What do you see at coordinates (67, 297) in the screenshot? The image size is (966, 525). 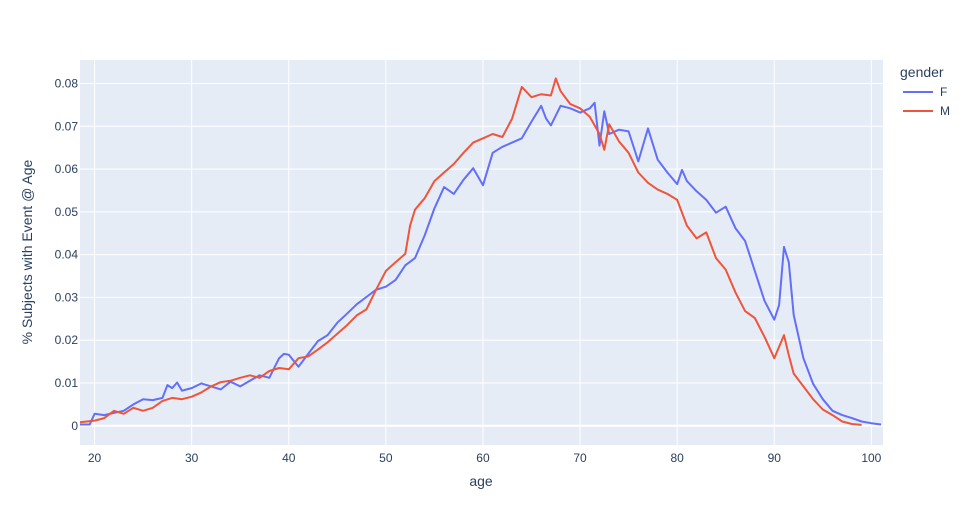 I see `y-tick-label: 0.03` at bounding box center [67, 297].